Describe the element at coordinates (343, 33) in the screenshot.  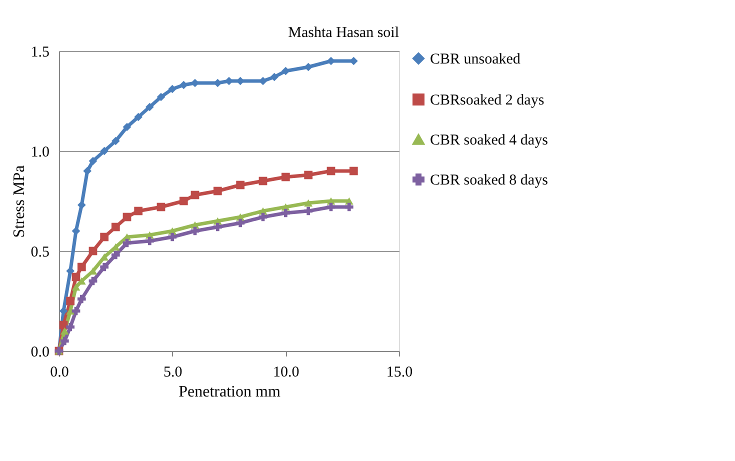
I see `chart-title: Mashta Hasan soil` at that location.